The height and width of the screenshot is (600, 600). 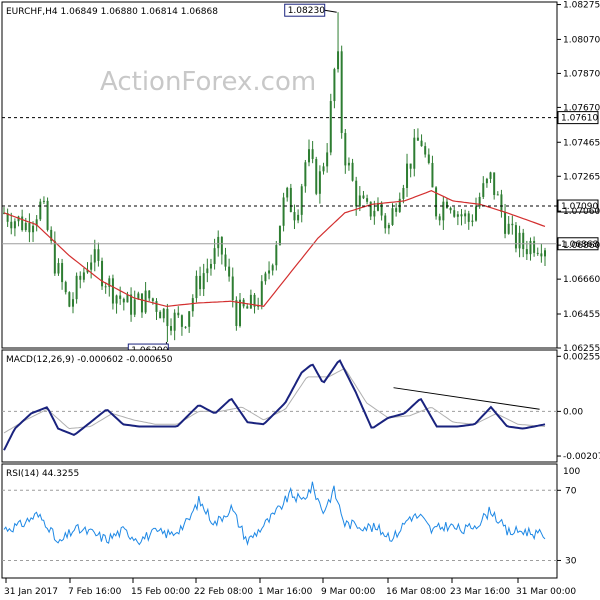 I want to click on annotation-pointer, so click(x=330, y=11).